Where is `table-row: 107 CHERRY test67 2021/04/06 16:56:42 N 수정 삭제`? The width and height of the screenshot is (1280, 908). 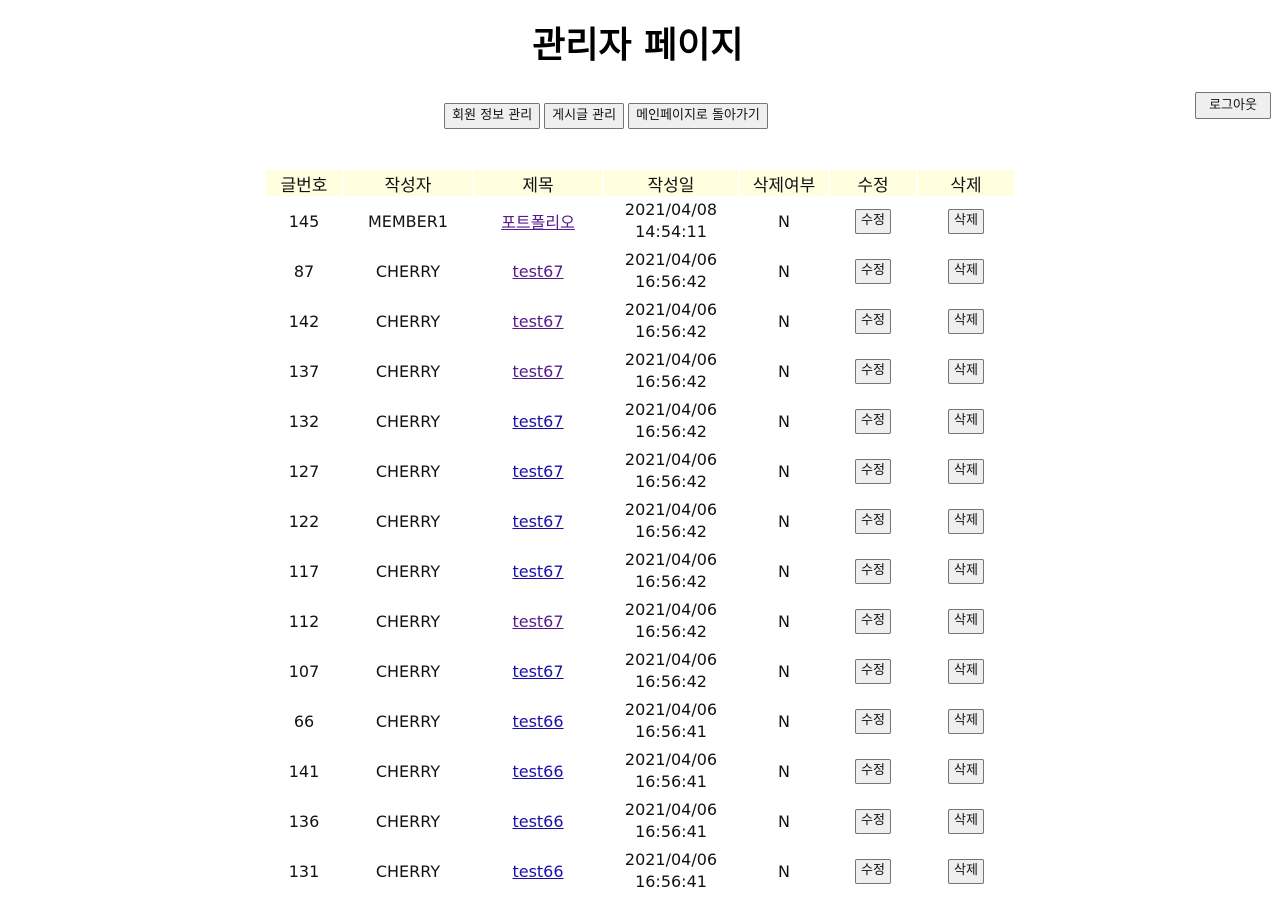 table-row: 107 CHERRY test67 2021/04/06 16:56:42 N 수정 삭제 is located at coordinates (640, 671).